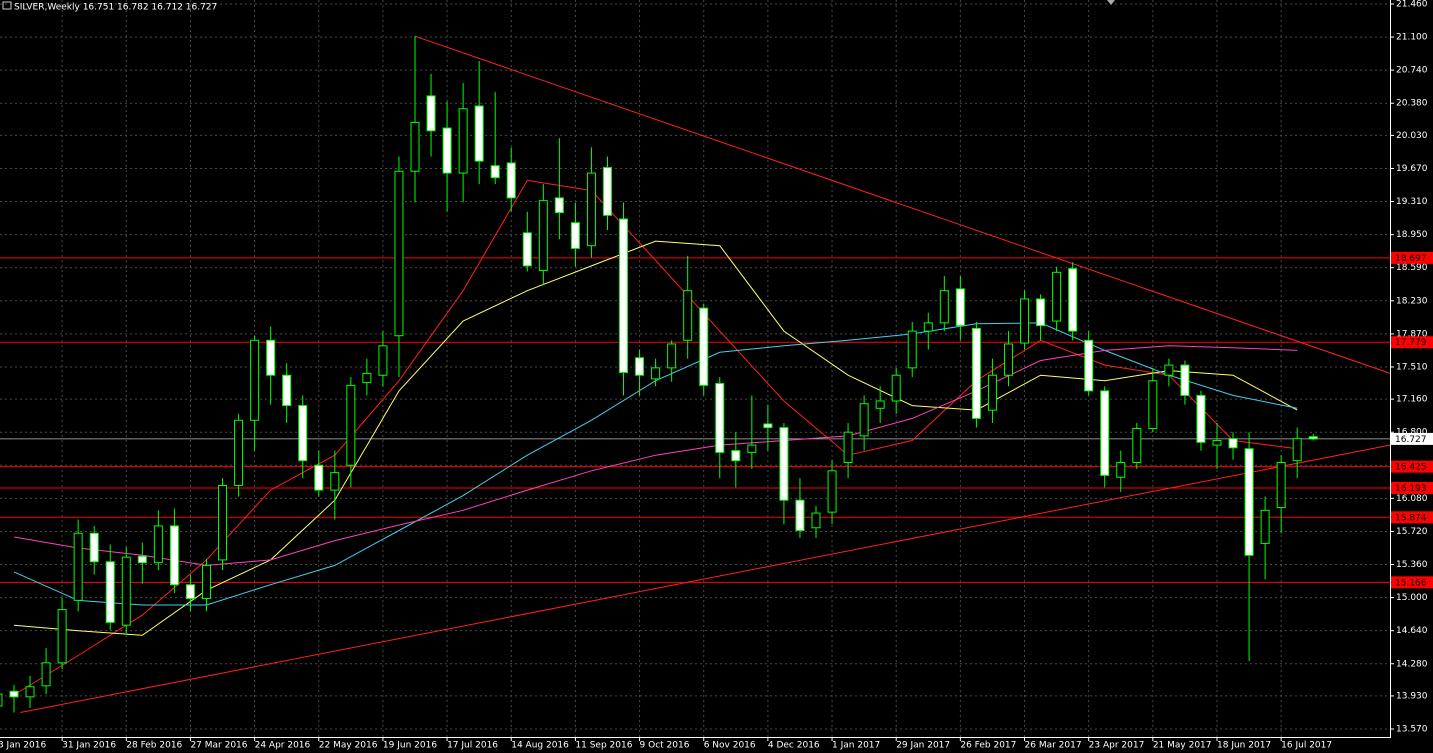 This screenshot has width=1433, height=753. Describe the element at coordinates (1412, 499) in the screenshot. I see `y-tick-label: 16.080` at that location.